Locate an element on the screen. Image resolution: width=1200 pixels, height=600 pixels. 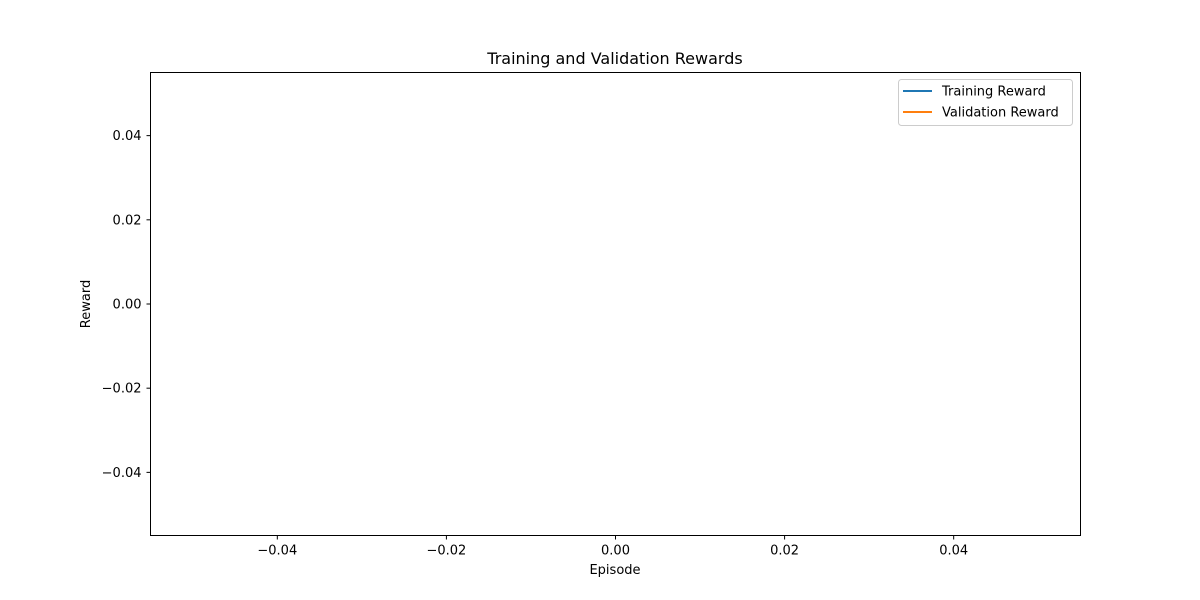
y-axis-ticks: 0.04 0.02 0.00 −0.02 −0.04 is located at coordinates (126, 305).